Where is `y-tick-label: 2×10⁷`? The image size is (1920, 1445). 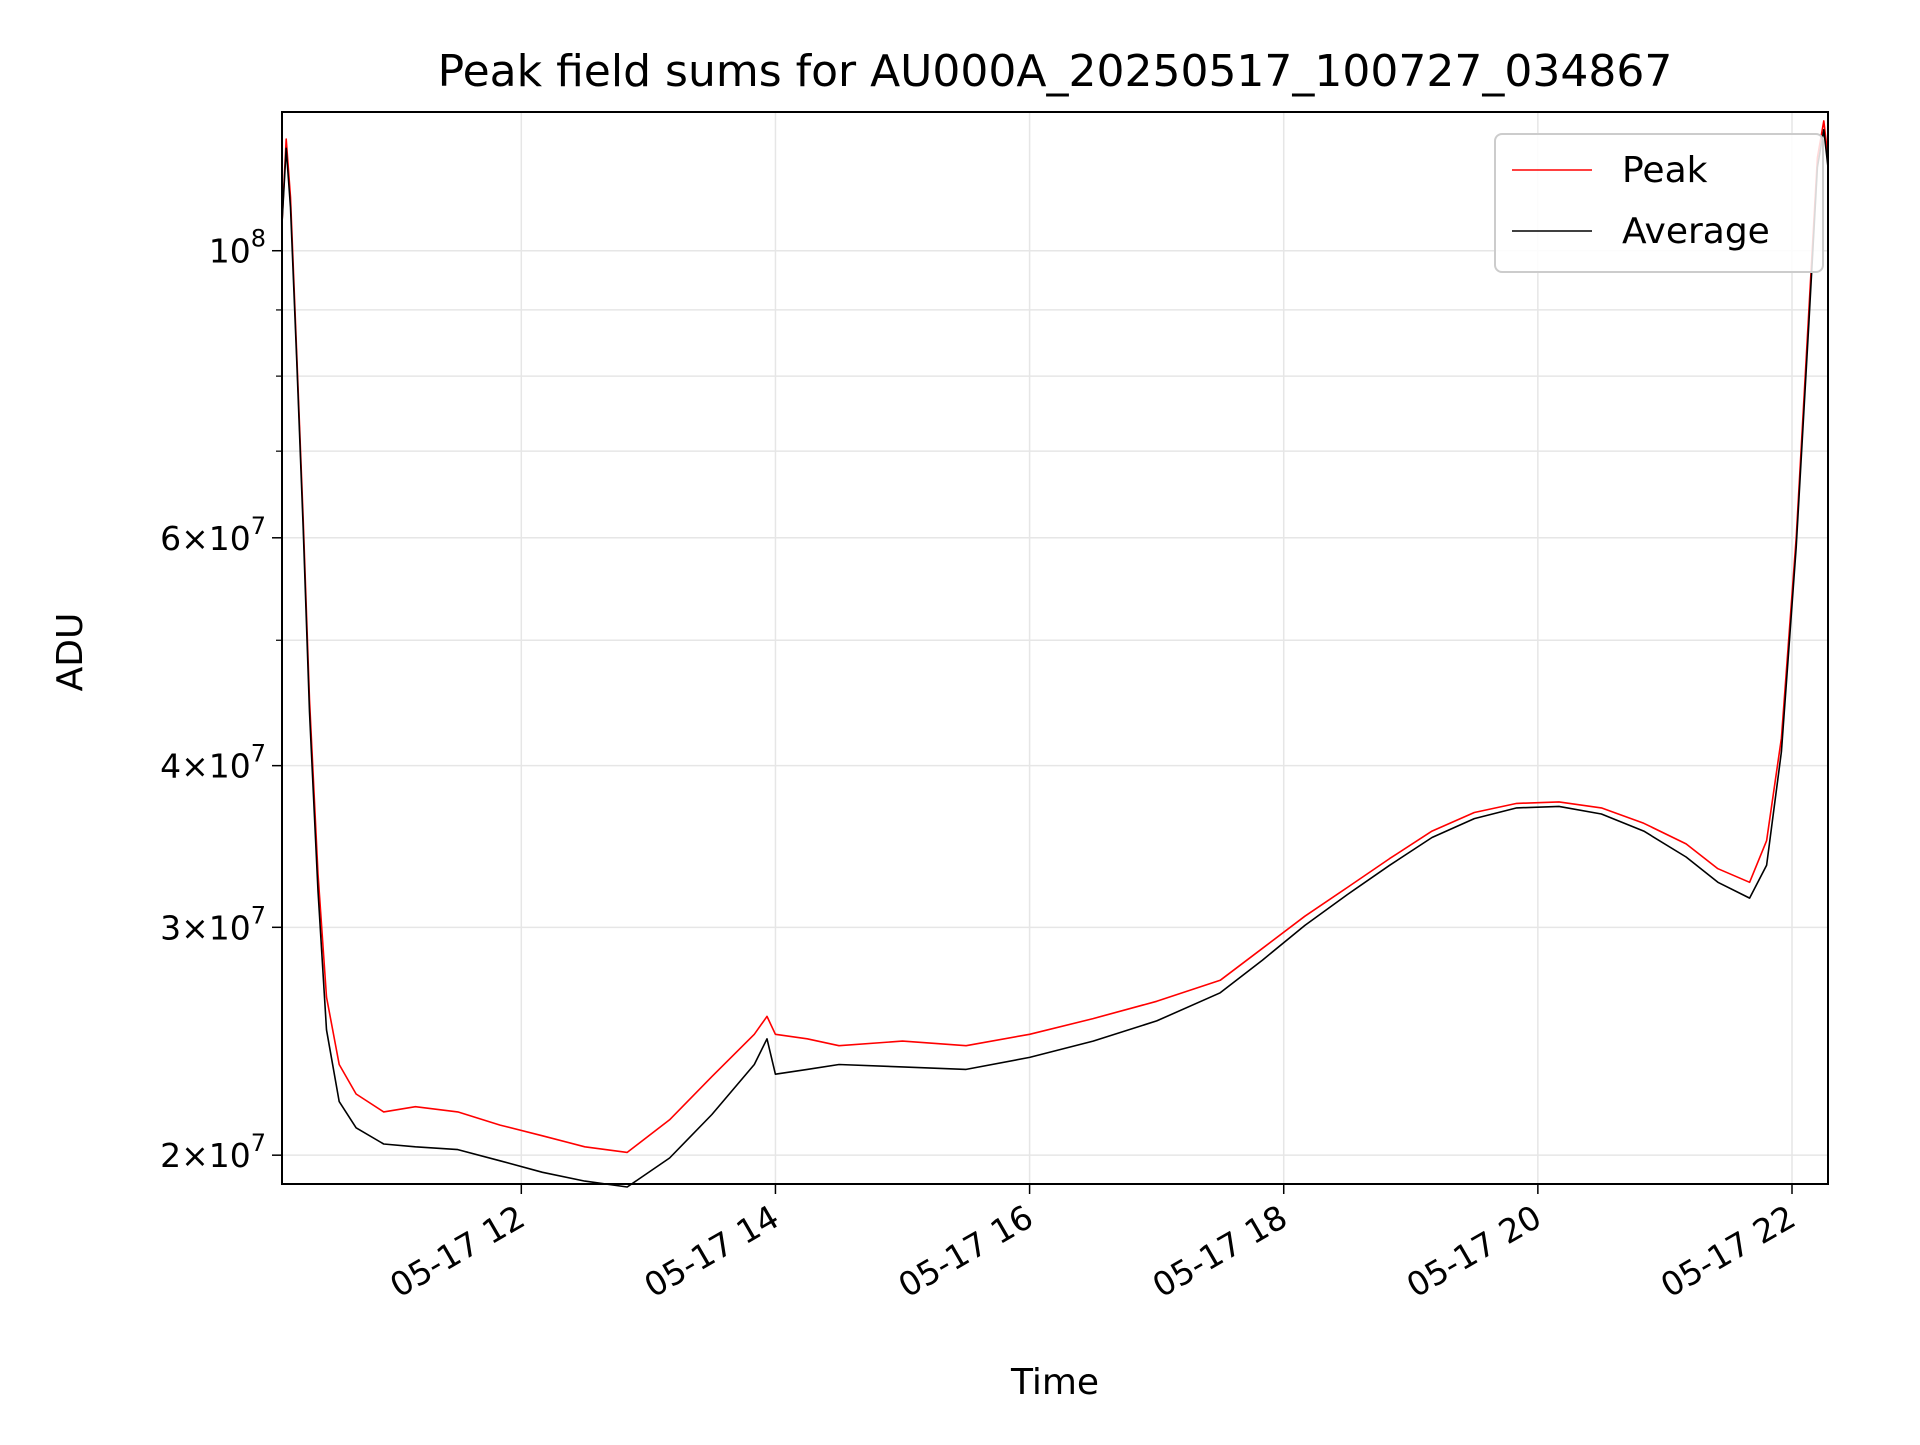
y-tick-label: 2×10⁷ is located at coordinates (213, 1152).